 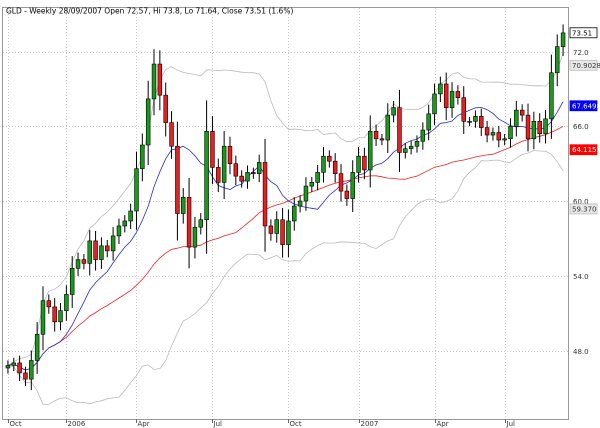 I want to click on price-label-text: 67.6498, so click(x=586, y=106).